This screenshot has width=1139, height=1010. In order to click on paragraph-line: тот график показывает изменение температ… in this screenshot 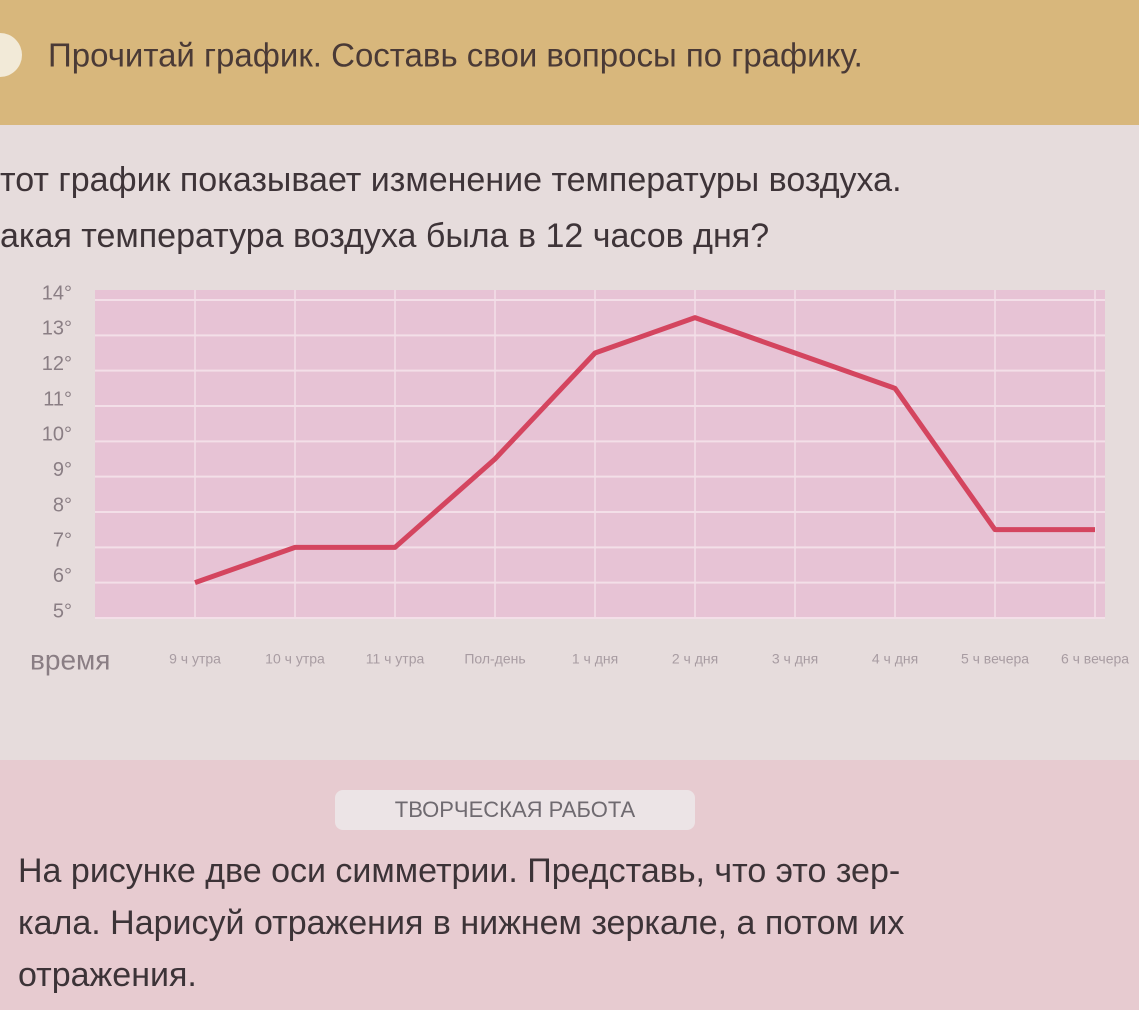, I will do `click(451, 180)`.